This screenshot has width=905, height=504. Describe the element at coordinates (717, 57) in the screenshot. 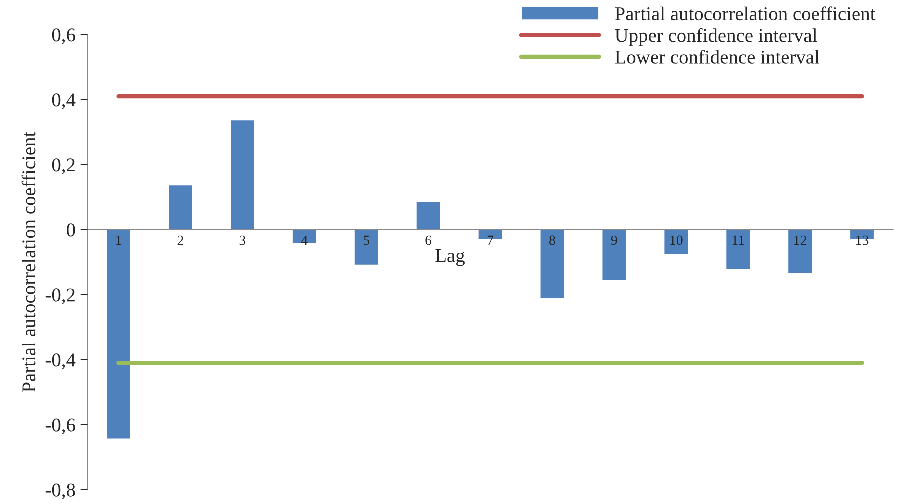

I see `legend-label: Lower confidence interval` at that location.